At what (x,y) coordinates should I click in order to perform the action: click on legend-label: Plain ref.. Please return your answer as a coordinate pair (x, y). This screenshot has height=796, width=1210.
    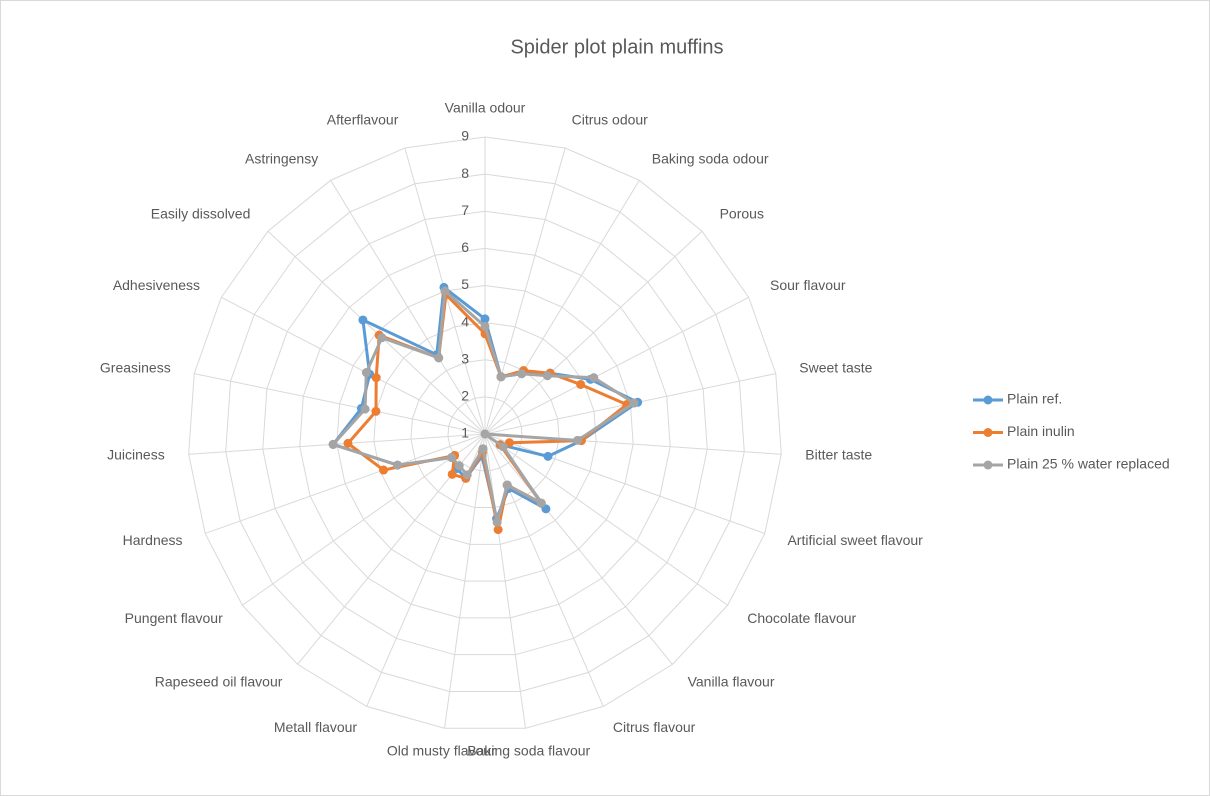
    Looking at the image, I should click on (1034, 399).